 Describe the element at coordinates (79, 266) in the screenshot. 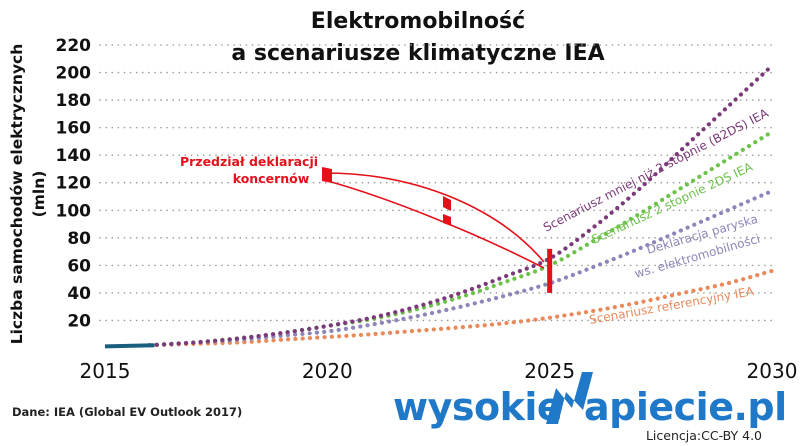

I see `y-tick-label-60: 60` at that location.